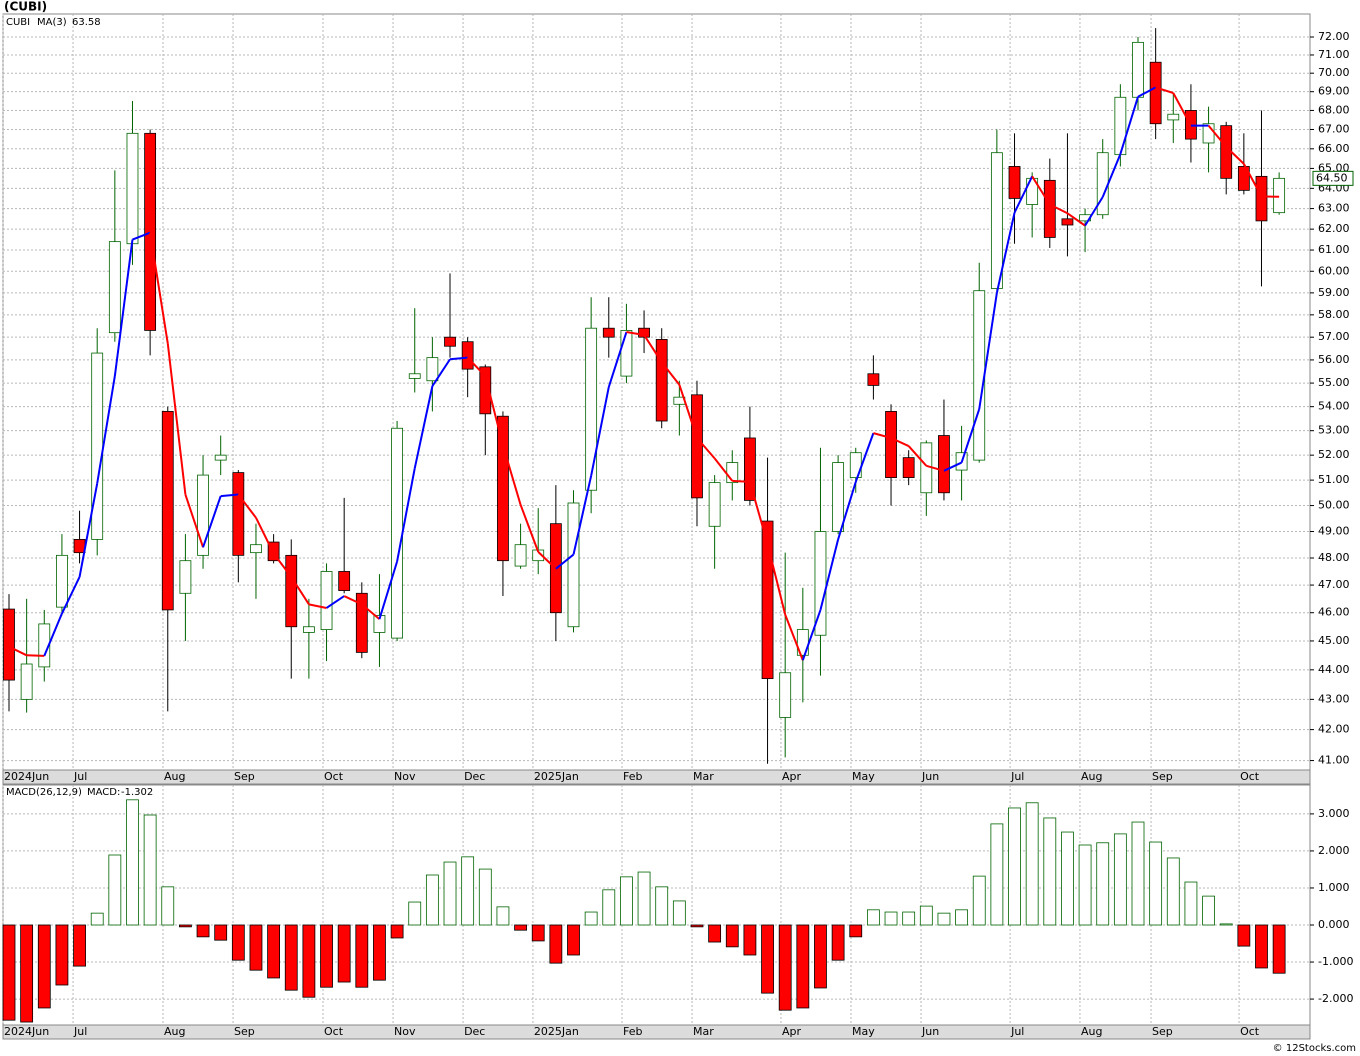 Image resolution: width=1360 pixels, height=1056 pixels. What do you see at coordinates (930, 1031) in the screenshot?
I see `x-tick-label: Jun` at bounding box center [930, 1031].